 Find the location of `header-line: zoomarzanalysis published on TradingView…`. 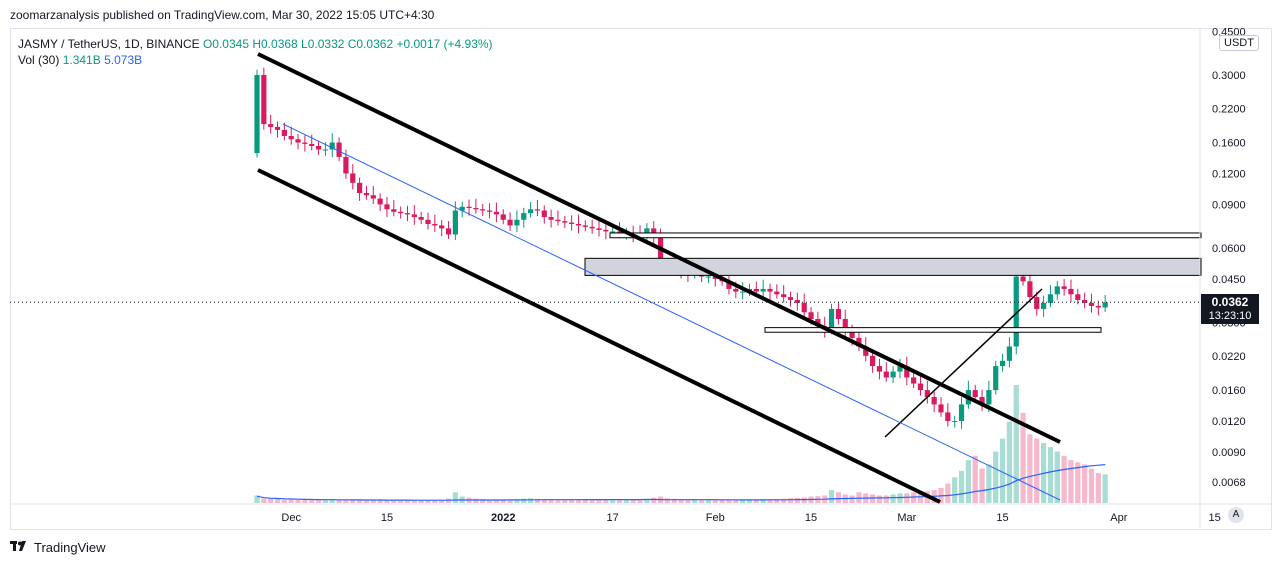

header-line: zoomarzanalysis published on TradingView… is located at coordinates (222, 15).